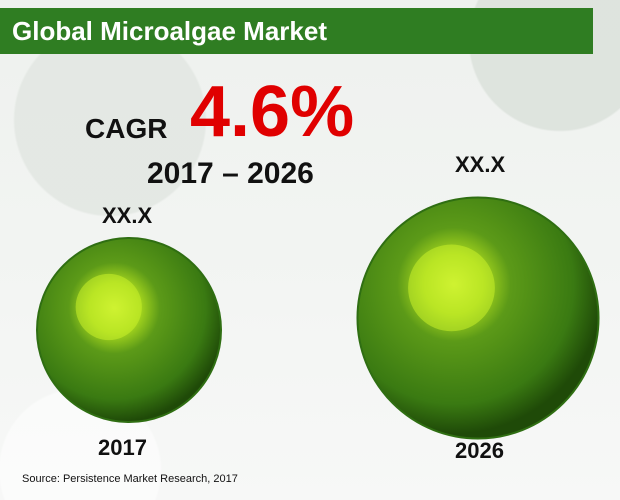 The width and height of the screenshot is (620, 500). What do you see at coordinates (108, 307) in the screenshot?
I see `bubble-core-2017` at bounding box center [108, 307].